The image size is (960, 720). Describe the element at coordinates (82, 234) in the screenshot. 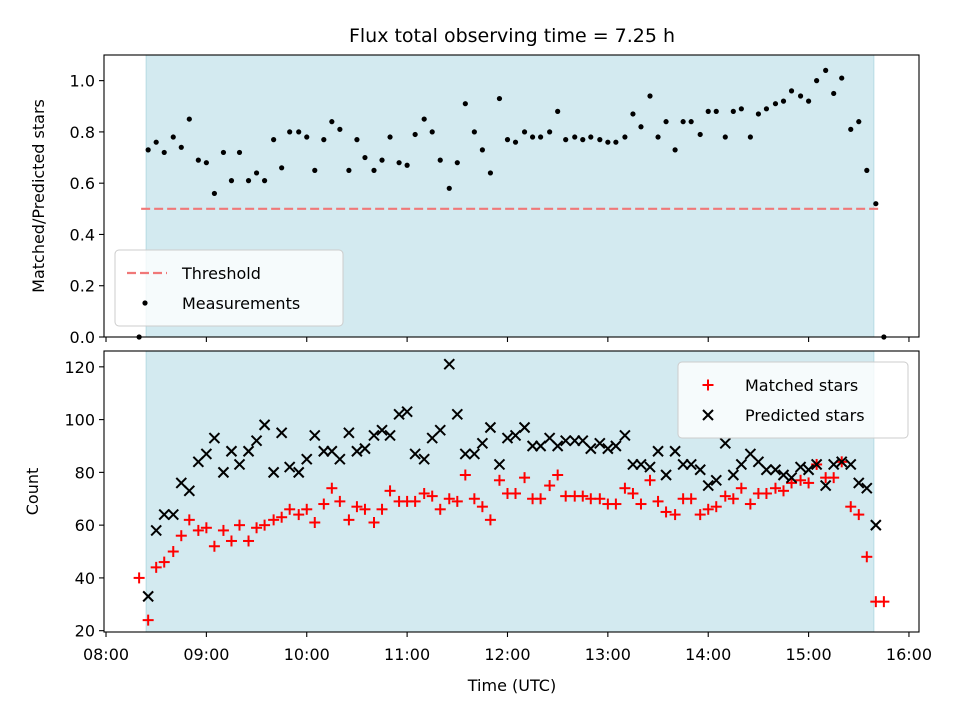

I see `y-tick-label: 0.4` at that location.